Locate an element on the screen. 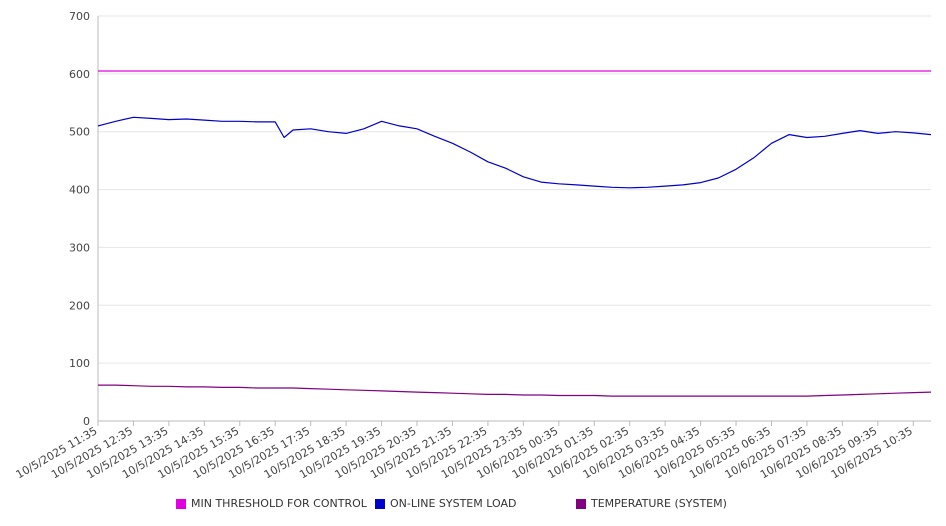  y-tick-label: 0 is located at coordinates (86, 421).